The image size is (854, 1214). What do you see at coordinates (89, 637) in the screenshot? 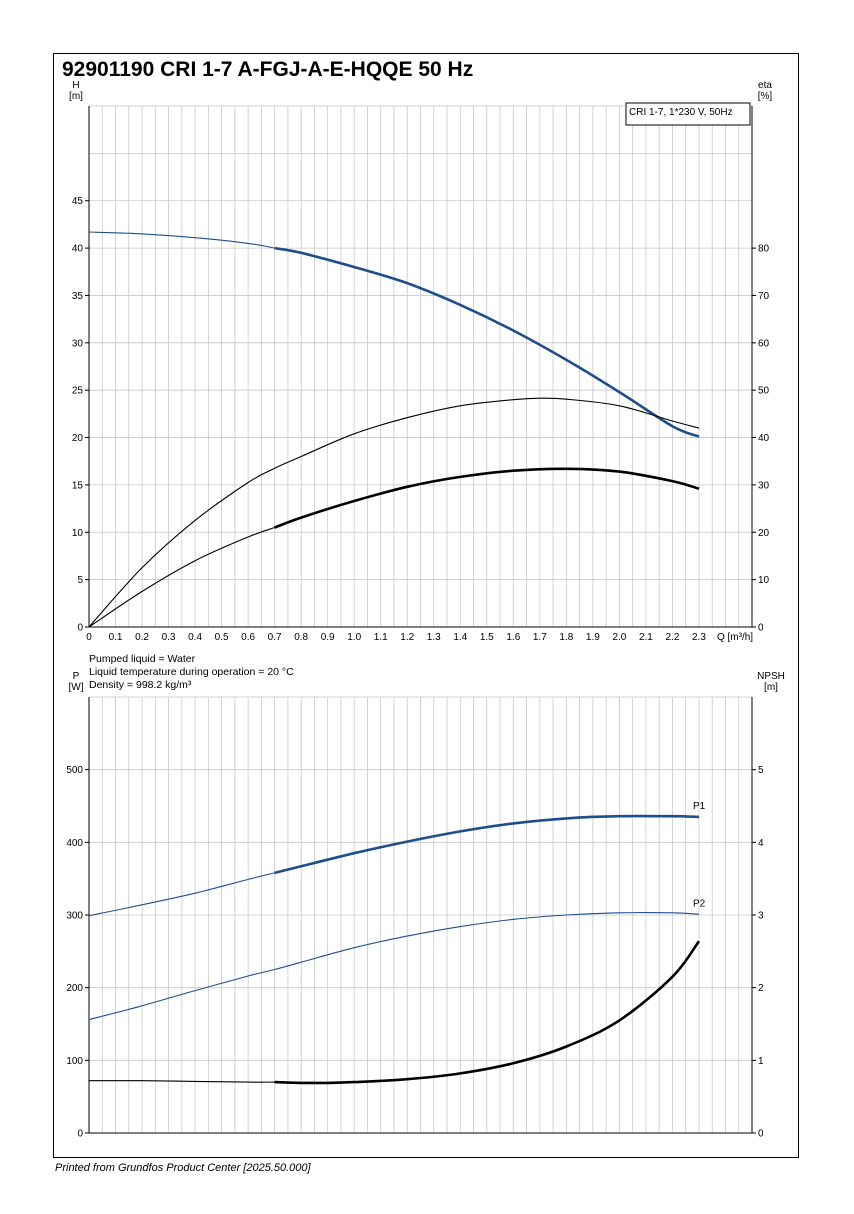
I see `x-tick-label: 0` at bounding box center [89, 637].